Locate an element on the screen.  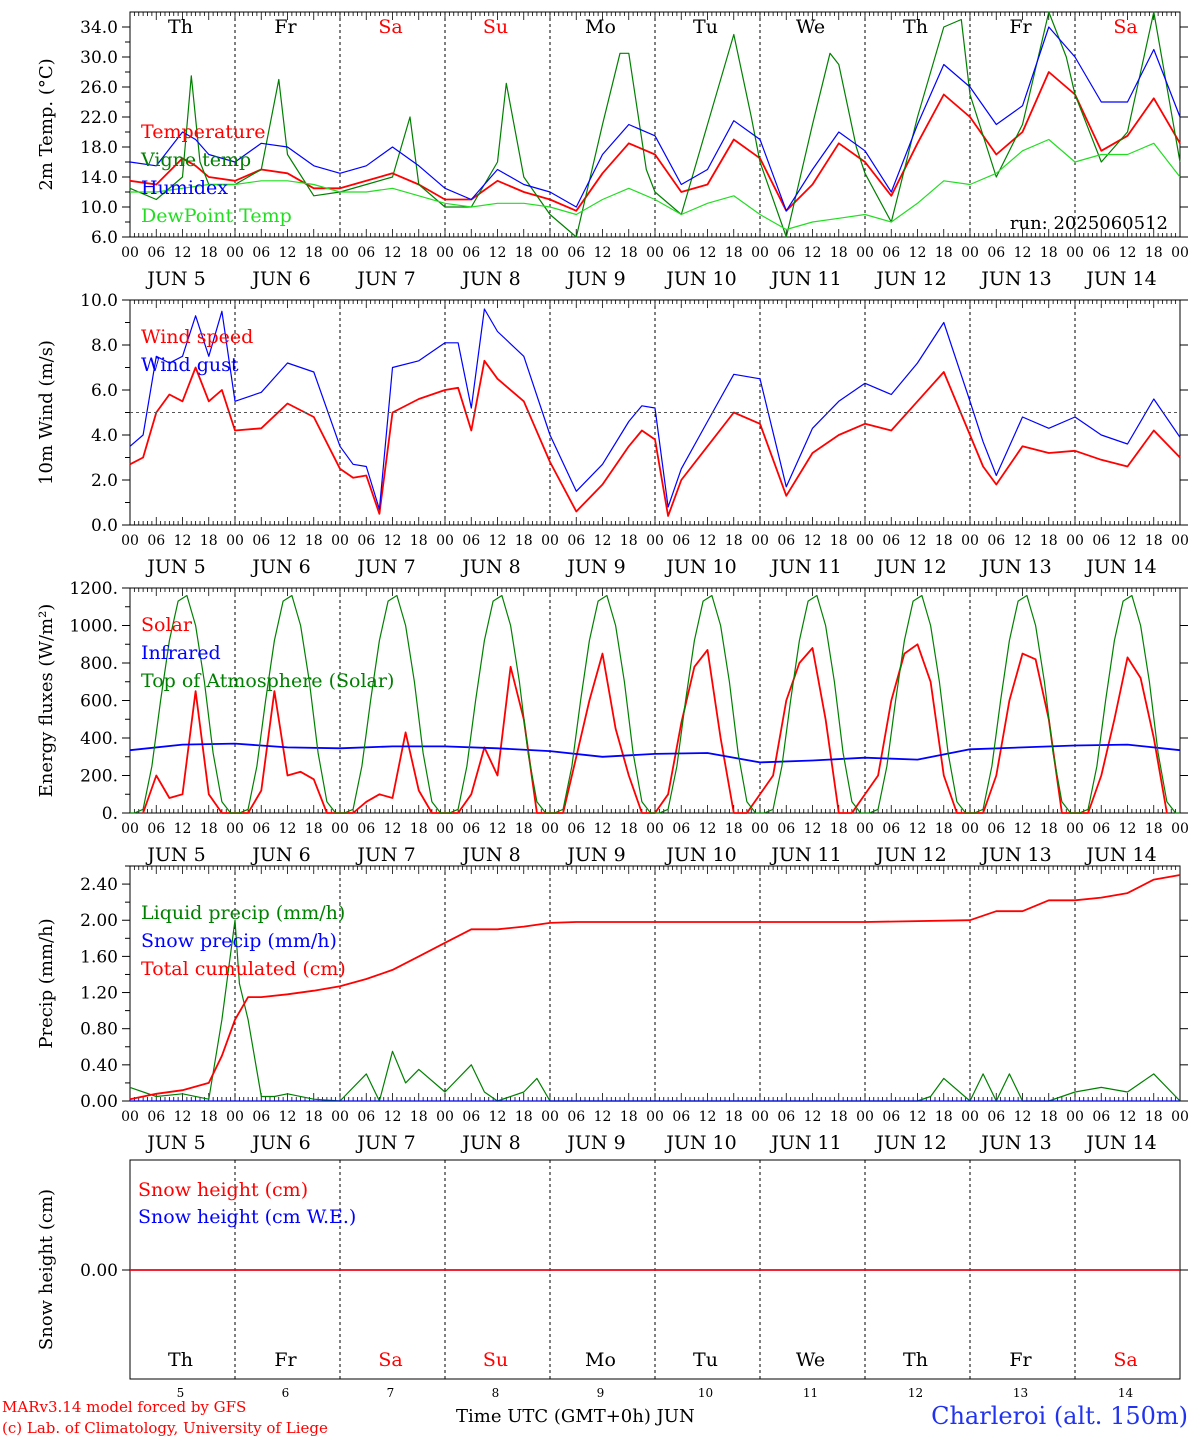
y-tick-label: 30.0 is located at coordinates (99, 58).